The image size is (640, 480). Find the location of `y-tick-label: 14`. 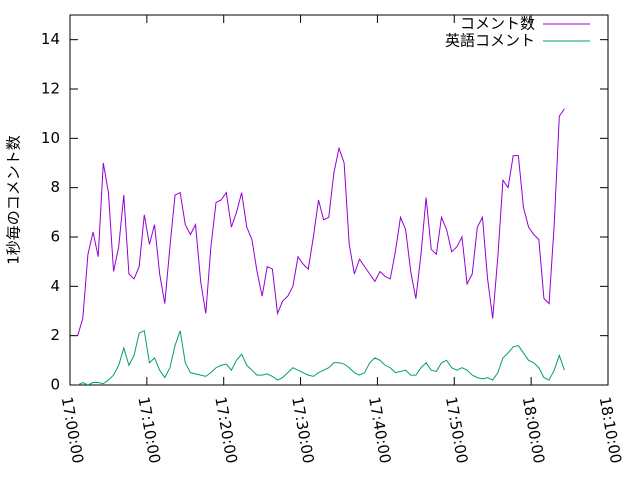

y-tick-label: 14 is located at coordinates (50, 39).